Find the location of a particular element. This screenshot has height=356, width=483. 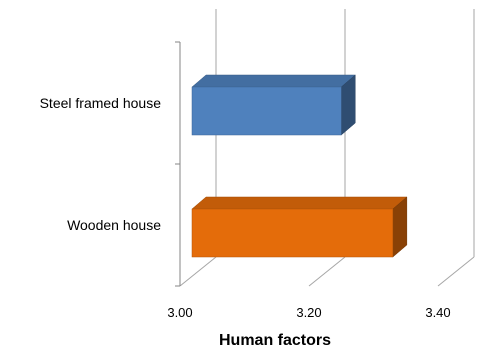

category-label: Steel framed house is located at coordinates (101, 103).